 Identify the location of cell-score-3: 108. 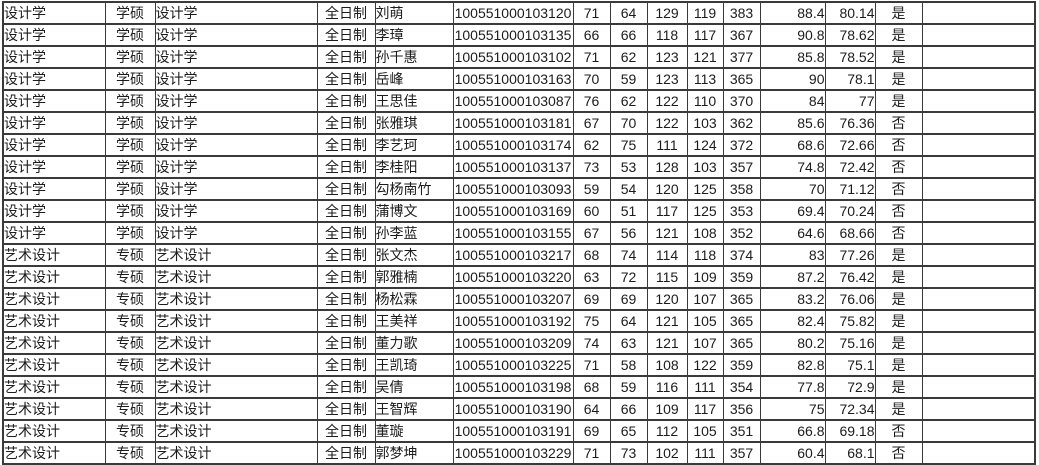
(667, 365).